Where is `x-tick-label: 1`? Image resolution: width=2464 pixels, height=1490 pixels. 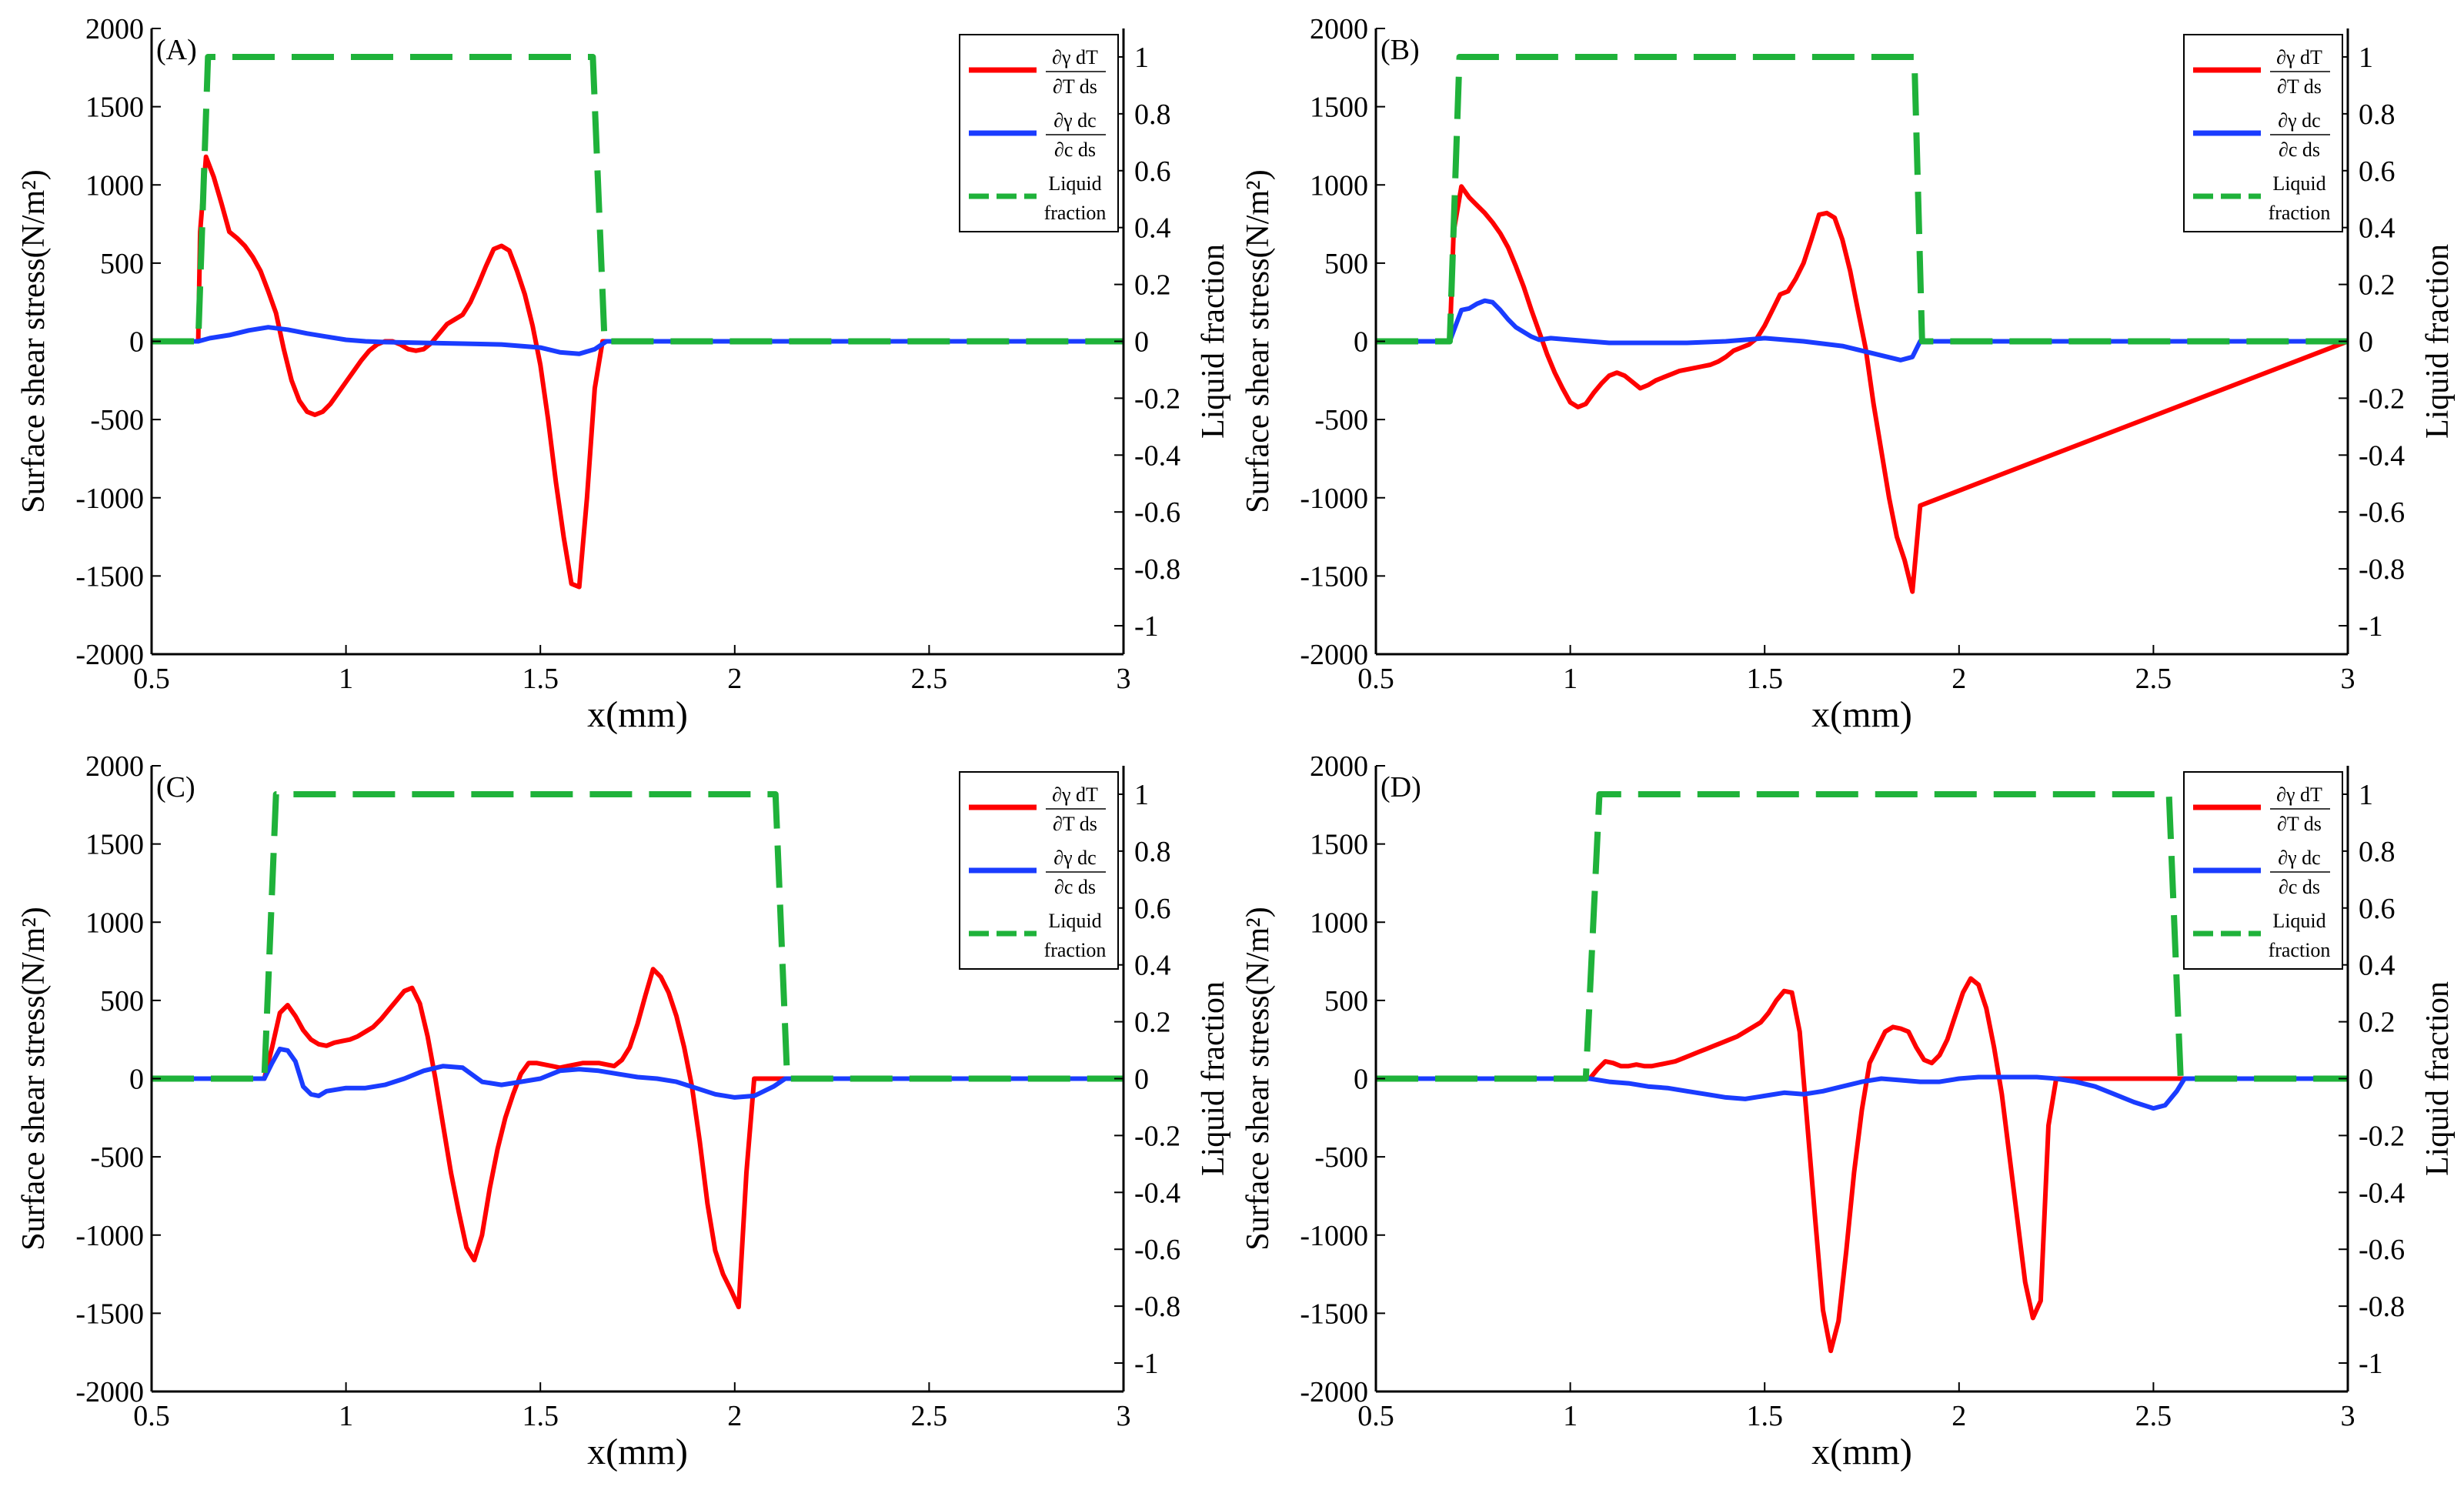 x-tick-label: 1 is located at coordinates (346, 679).